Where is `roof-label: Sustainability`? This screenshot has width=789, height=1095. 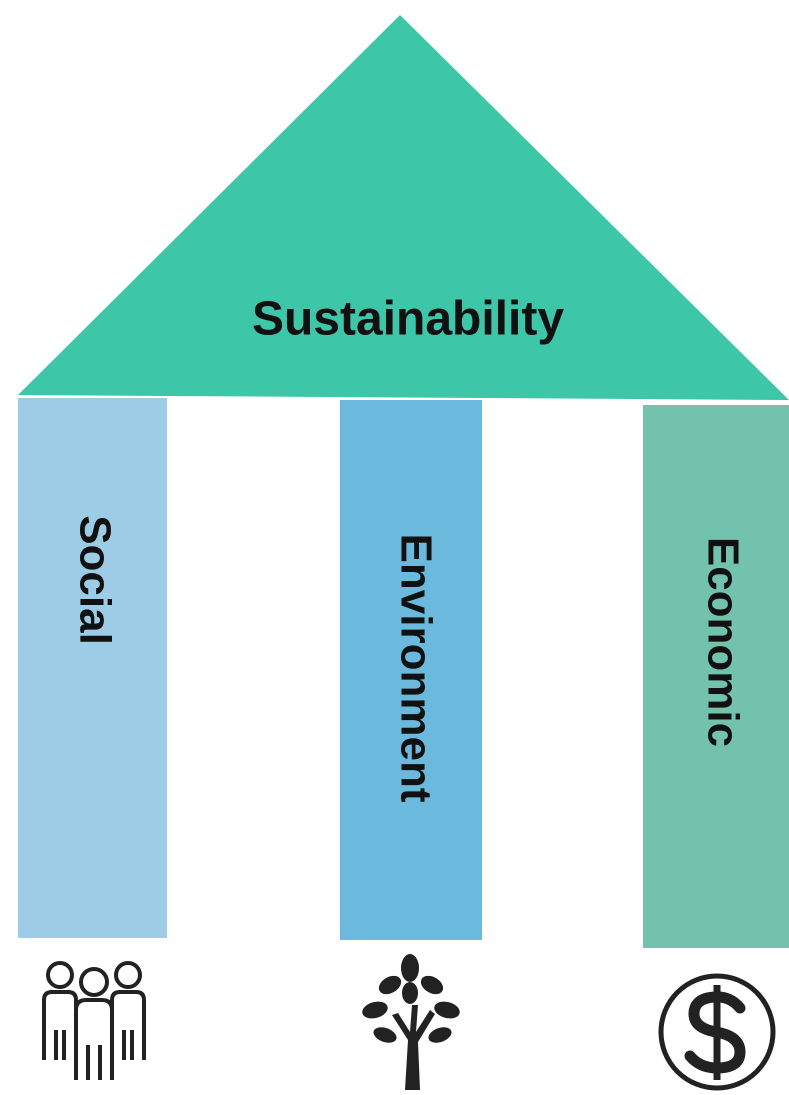 roof-label: Sustainability is located at coordinates (408, 319).